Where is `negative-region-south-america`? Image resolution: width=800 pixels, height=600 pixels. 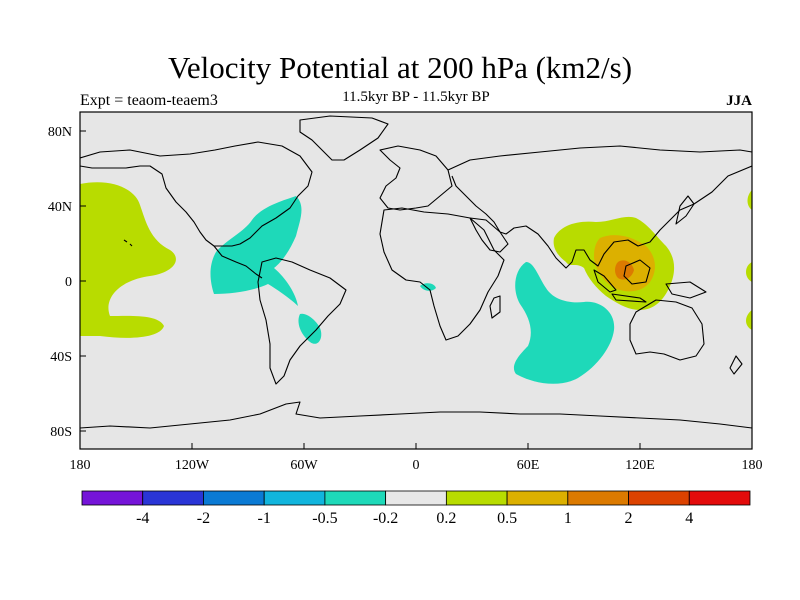 negative-region-south-america is located at coordinates (310, 328).